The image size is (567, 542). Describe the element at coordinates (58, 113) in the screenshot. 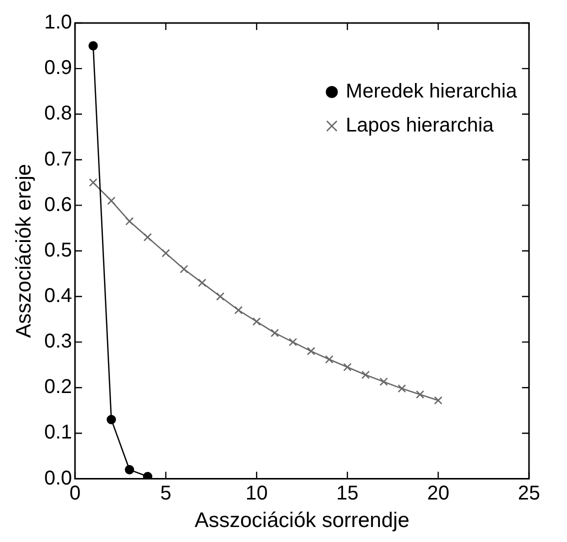

I see `y-tick-label: 0.8` at that location.